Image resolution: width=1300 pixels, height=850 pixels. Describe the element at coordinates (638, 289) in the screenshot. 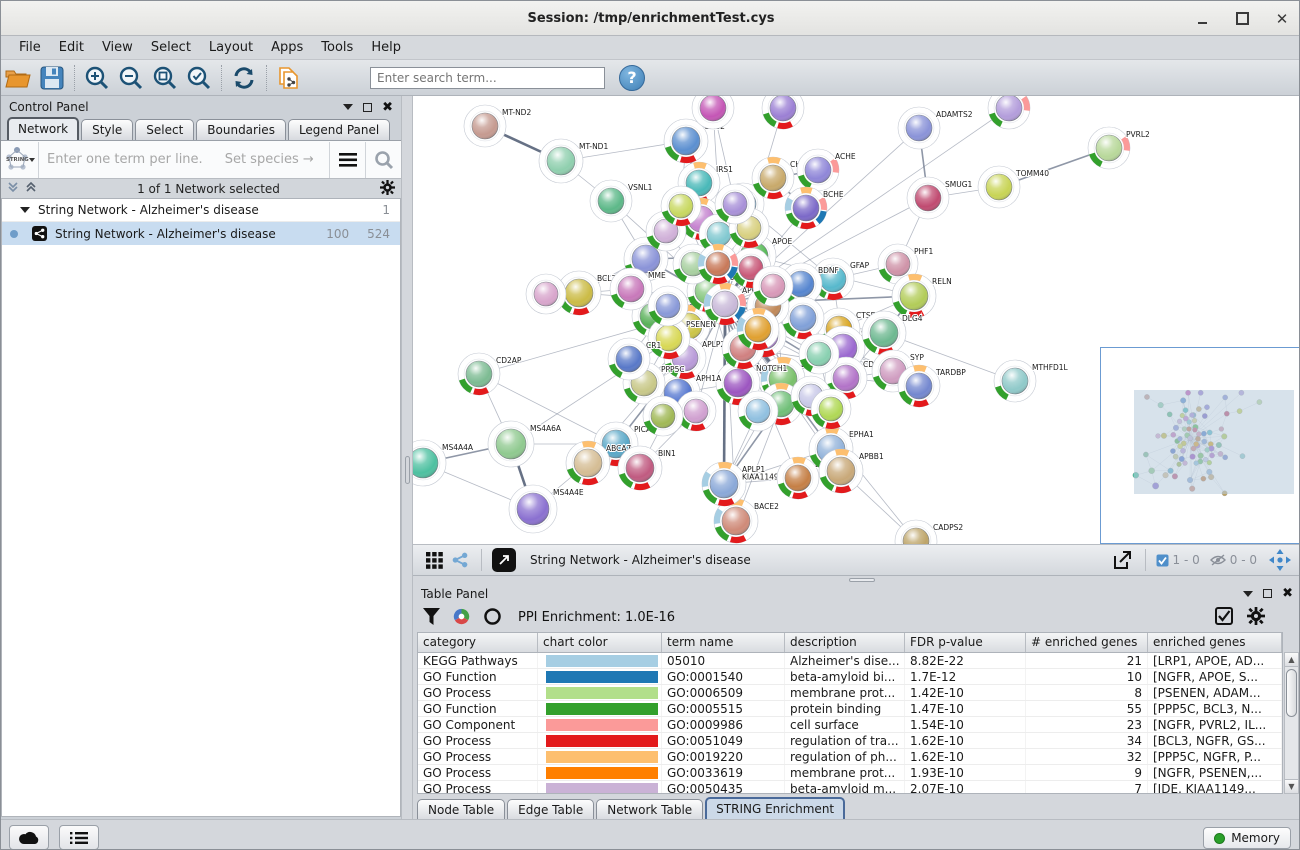

I see `network-node-MME: MME` at that location.